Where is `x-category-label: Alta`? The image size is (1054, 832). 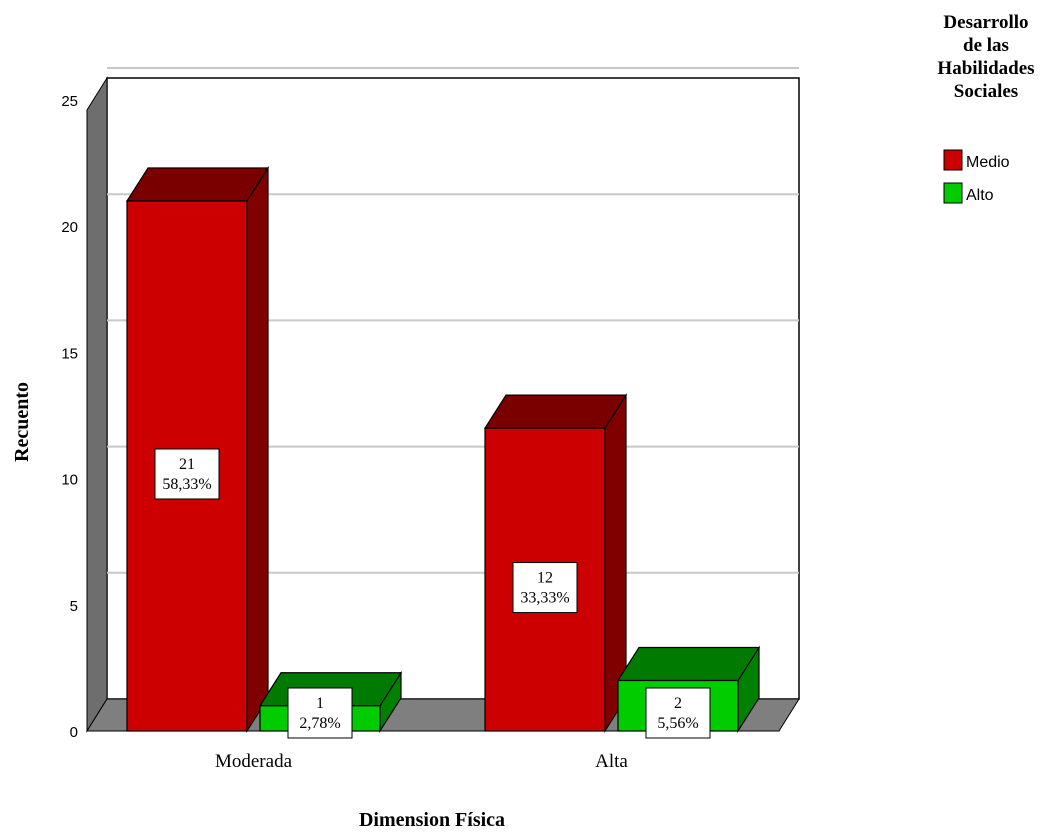 x-category-label: Alta is located at coordinates (611, 761).